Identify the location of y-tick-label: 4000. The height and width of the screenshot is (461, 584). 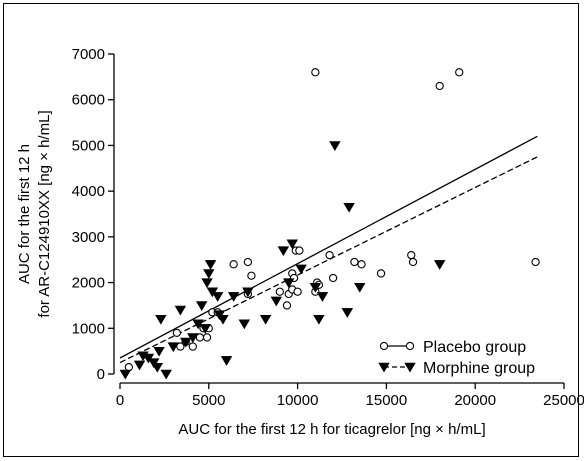
(88, 191).